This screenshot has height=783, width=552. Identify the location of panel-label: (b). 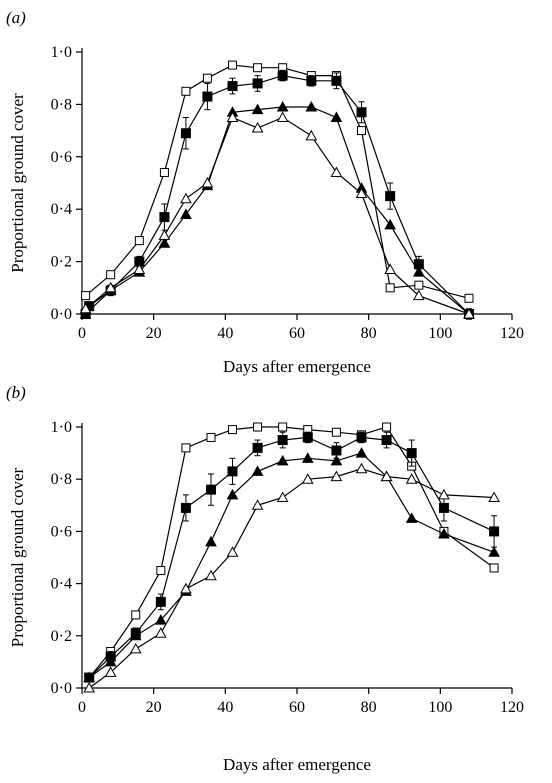
(16, 392).